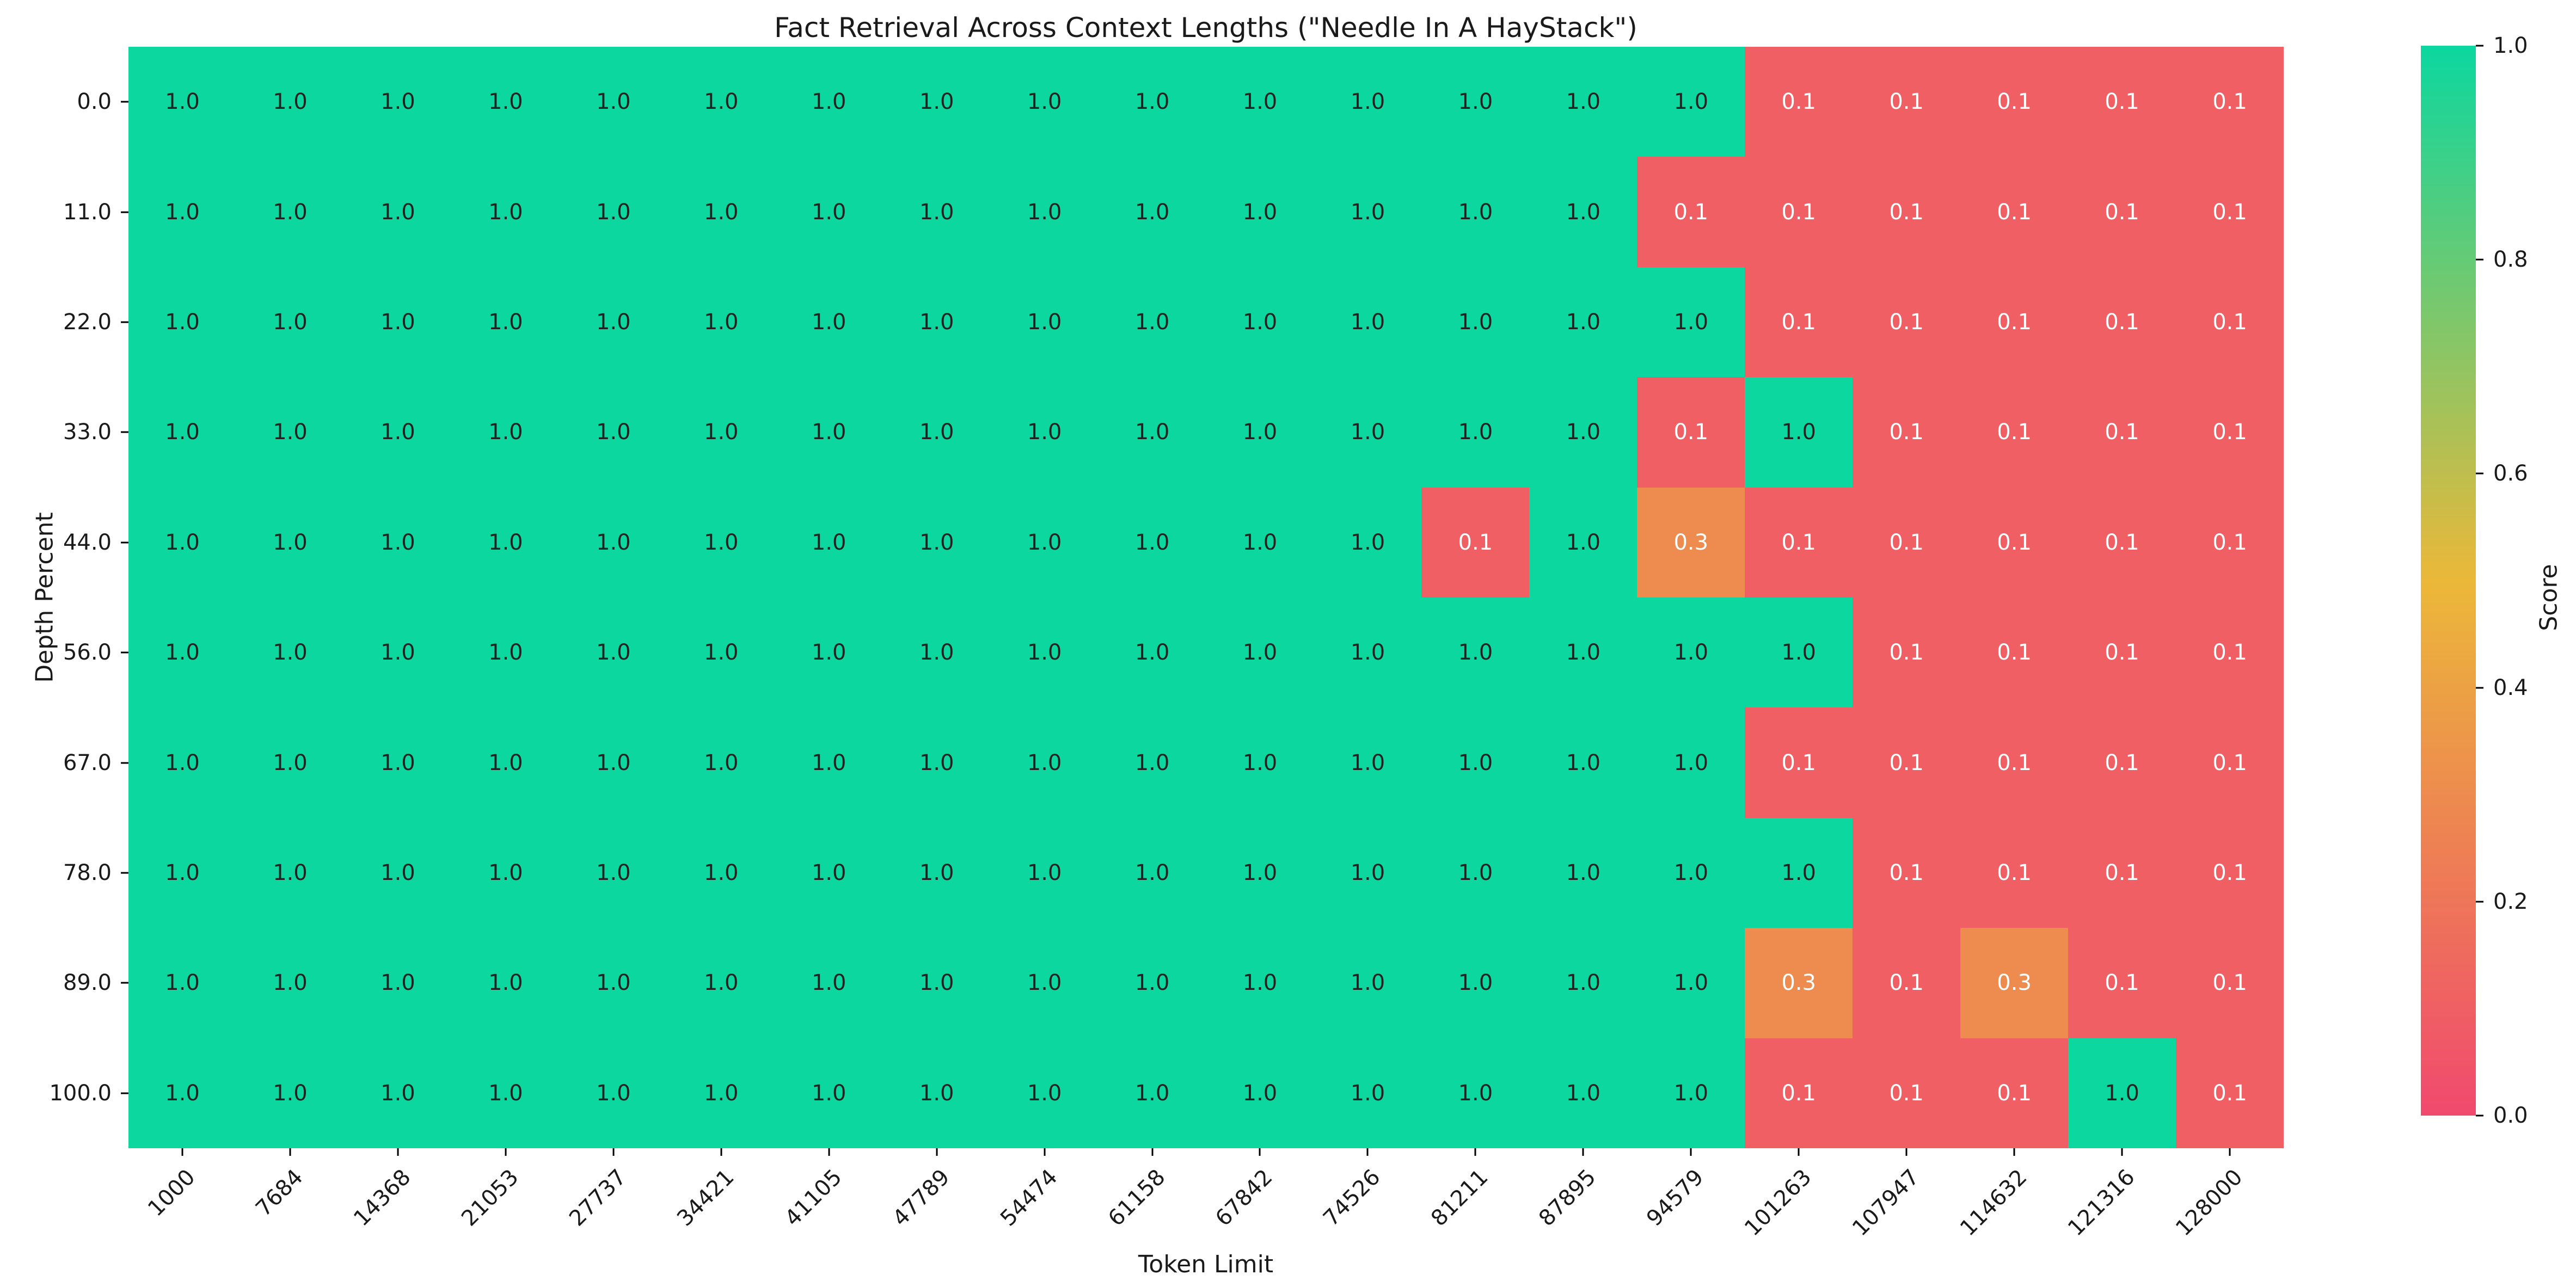 This screenshot has width=2576, height=1287. Describe the element at coordinates (2101, 1203) in the screenshot. I see `x-tick-label: 121316` at that location.